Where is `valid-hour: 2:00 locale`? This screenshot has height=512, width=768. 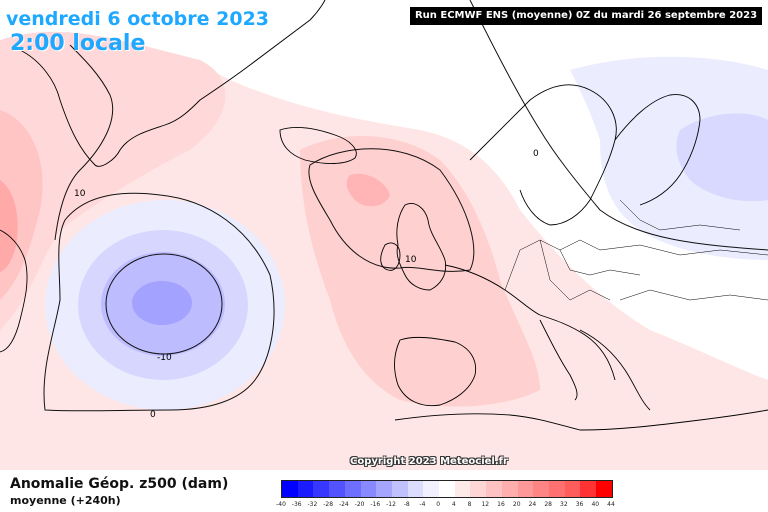 valid-hour: 2:00 locale is located at coordinates (78, 43).